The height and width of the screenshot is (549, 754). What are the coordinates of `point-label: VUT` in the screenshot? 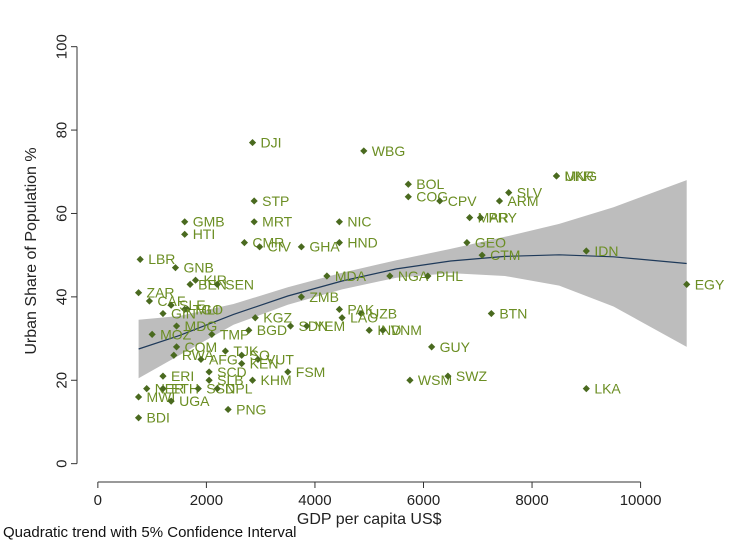 It's located at (280, 359).